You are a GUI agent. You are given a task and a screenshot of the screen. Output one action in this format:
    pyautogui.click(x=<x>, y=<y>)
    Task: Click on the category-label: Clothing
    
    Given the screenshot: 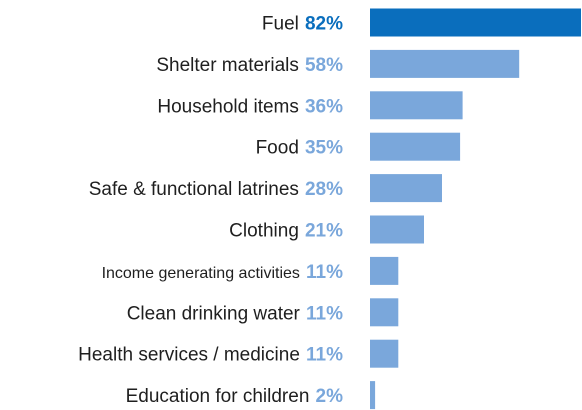 What is the action you would take?
    pyautogui.click(x=264, y=231)
    